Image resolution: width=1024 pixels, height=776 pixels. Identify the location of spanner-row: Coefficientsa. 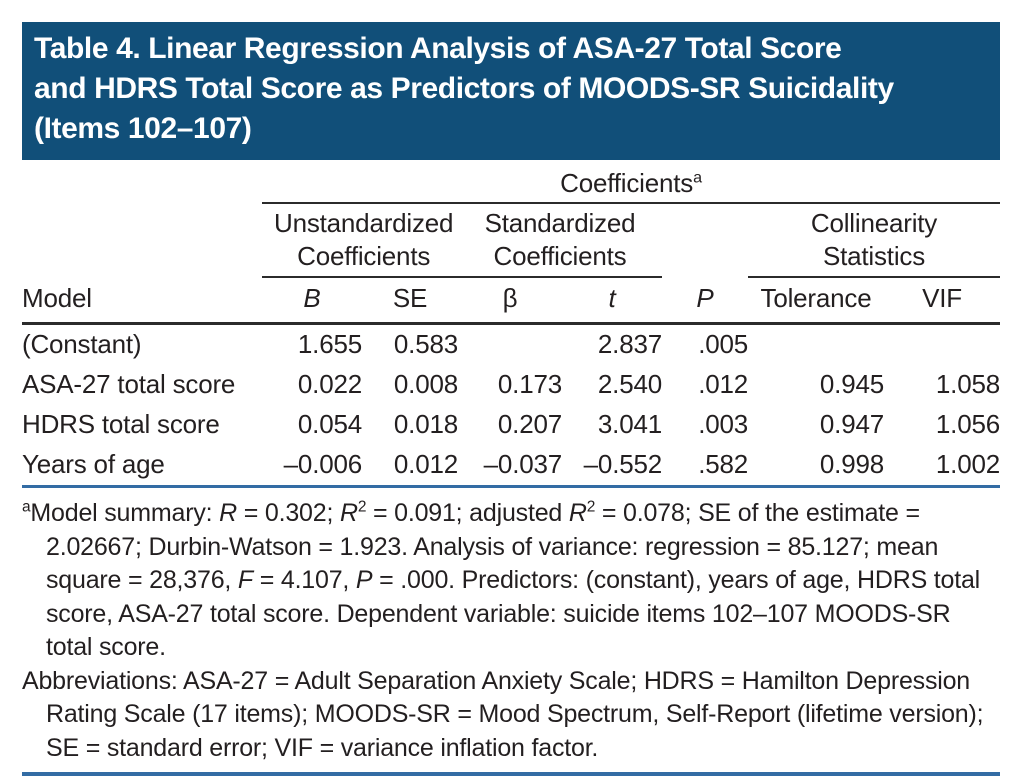
(511, 186).